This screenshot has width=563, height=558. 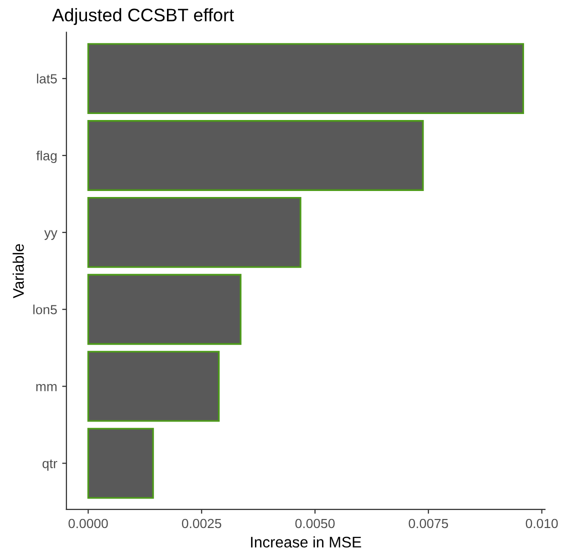 I want to click on x-tick-label: 0.0000, so click(x=88, y=523).